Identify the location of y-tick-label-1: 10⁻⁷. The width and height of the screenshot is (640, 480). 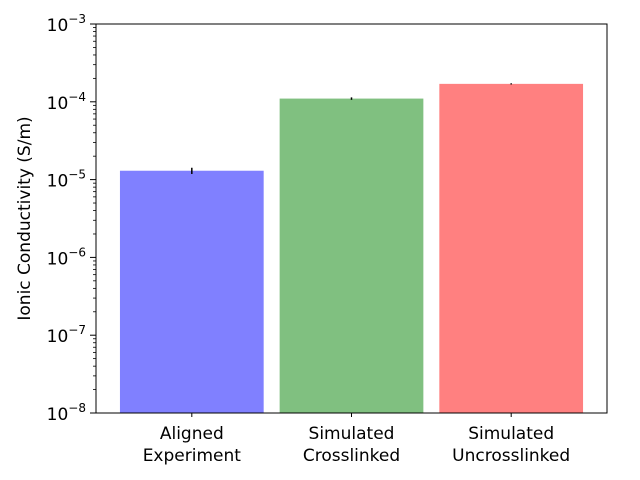
(66, 335).